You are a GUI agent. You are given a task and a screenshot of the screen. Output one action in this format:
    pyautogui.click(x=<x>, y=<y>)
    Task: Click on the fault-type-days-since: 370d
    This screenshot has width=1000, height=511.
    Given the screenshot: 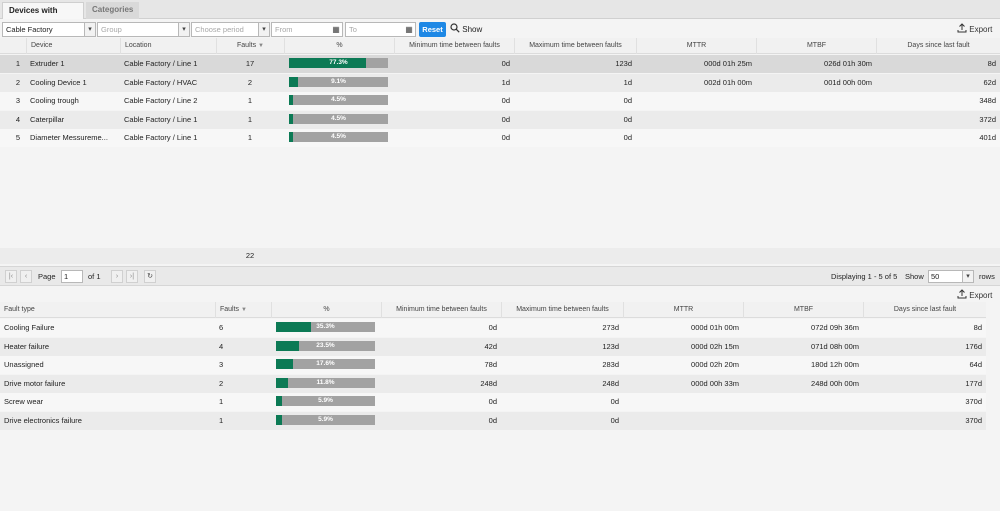 What is the action you would take?
    pyautogui.click(x=973, y=420)
    